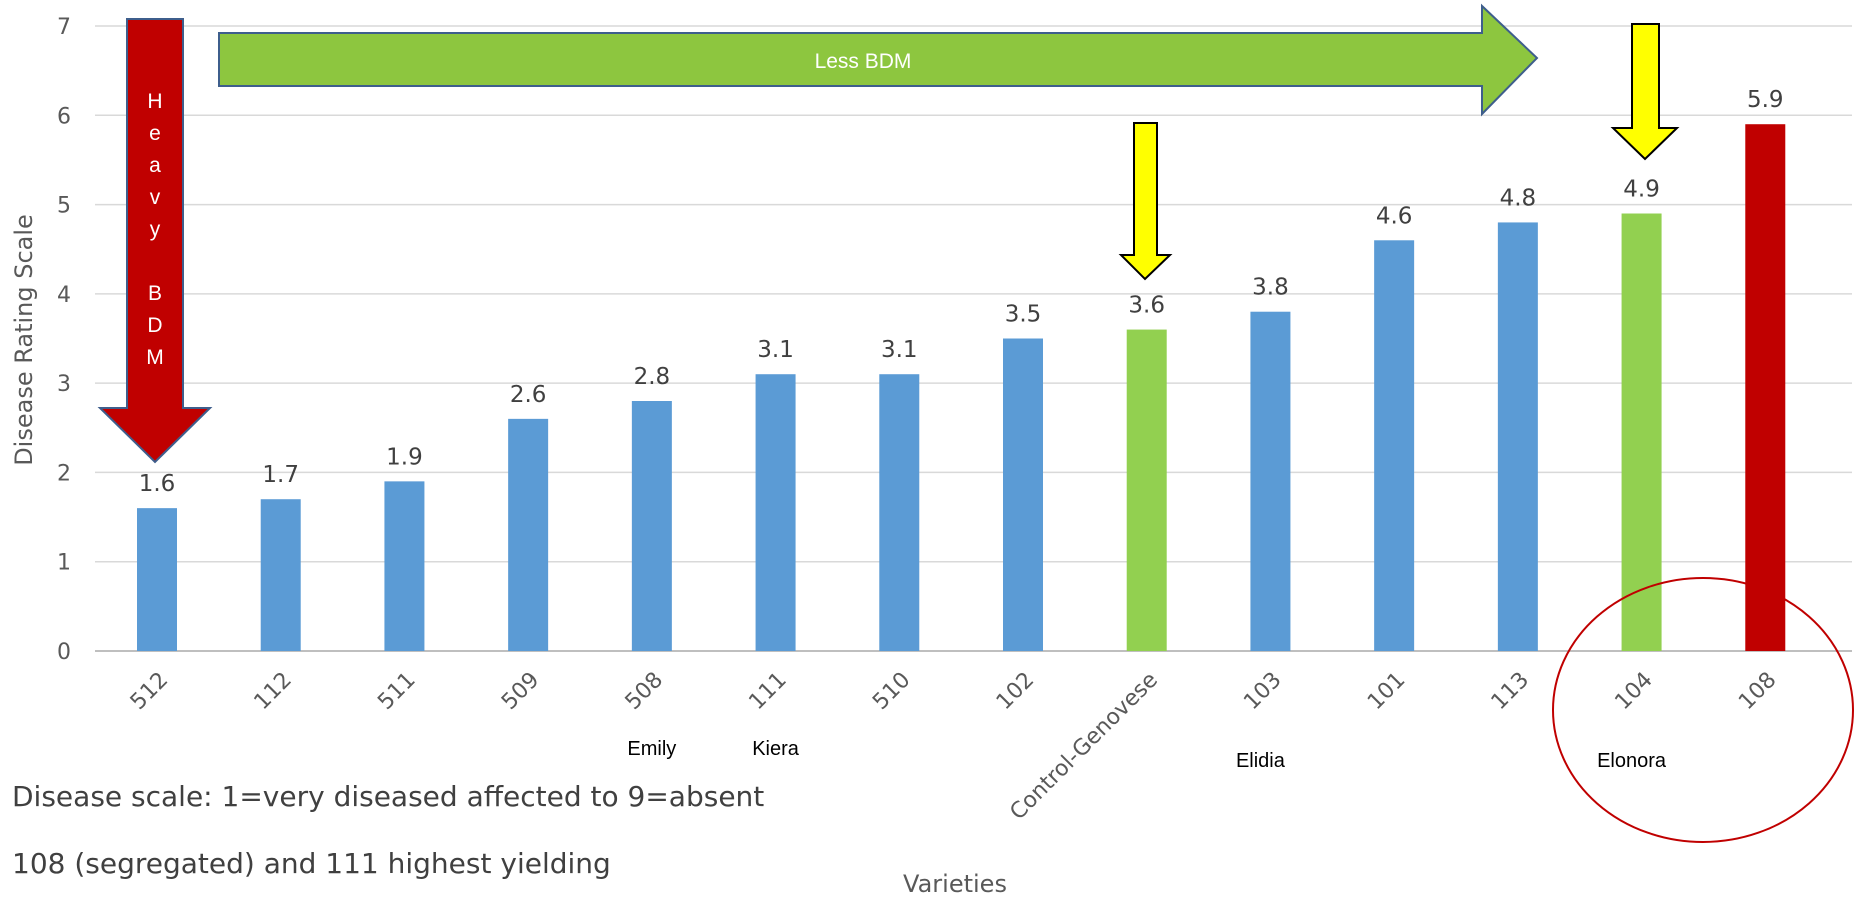 The width and height of the screenshot is (1854, 897). Describe the element at coordinates (64, 563) in the screenshot. I see `y-tick-label: 1` at that location.